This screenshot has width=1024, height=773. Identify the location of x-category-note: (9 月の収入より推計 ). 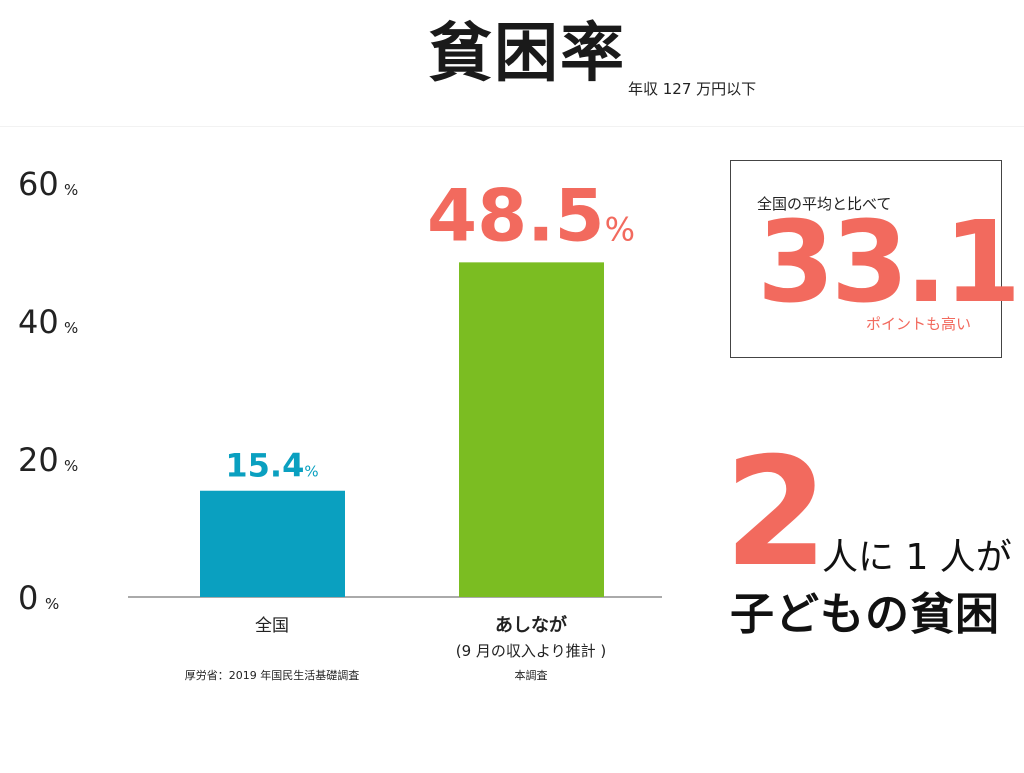
(531, 651).